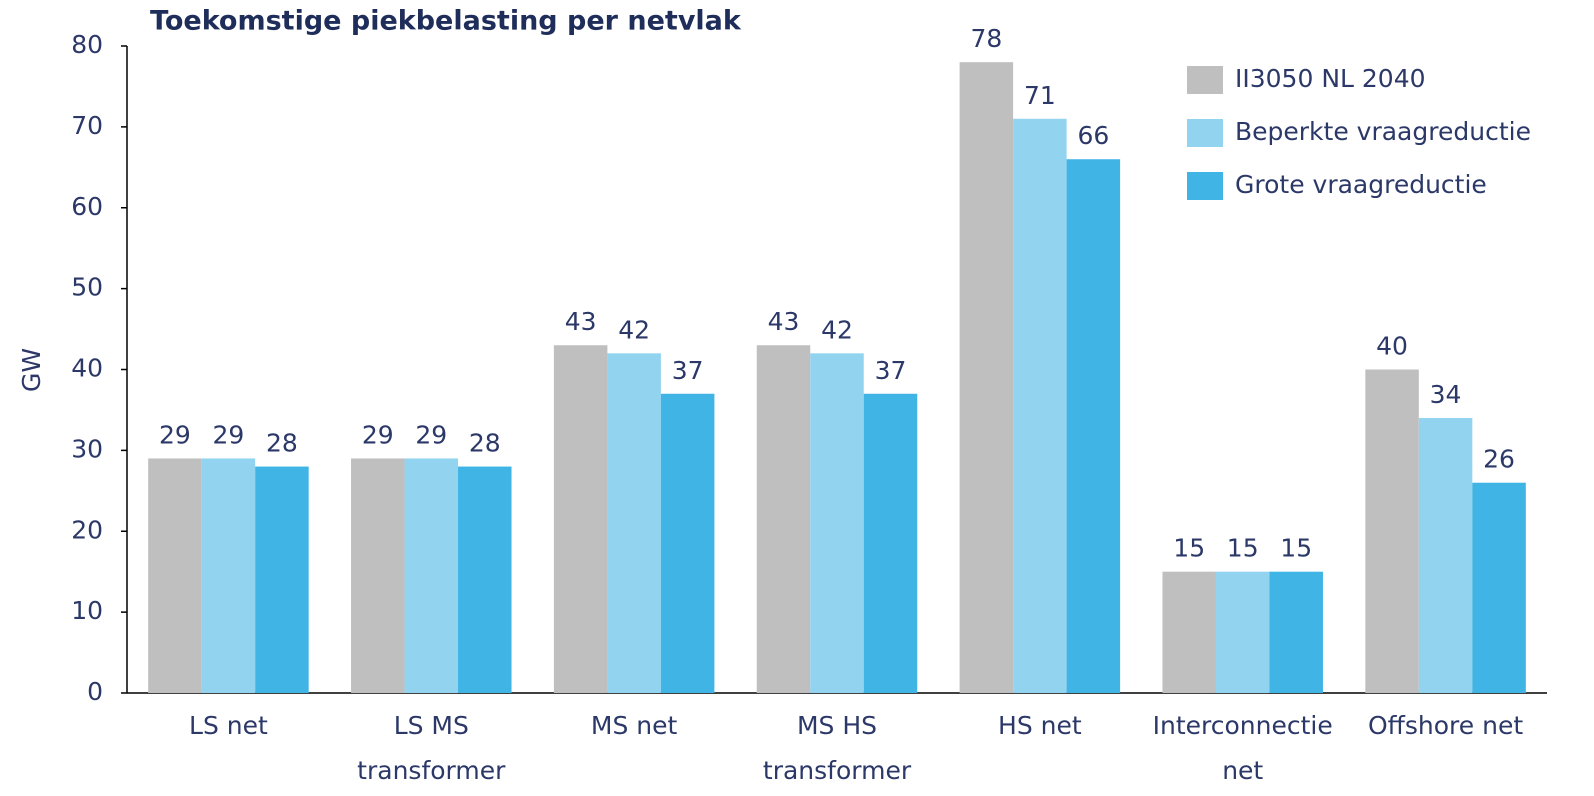 The width and height of the screenshot is (1594, 796). I want to click on y-axis-label: GW, so click(31, 370).